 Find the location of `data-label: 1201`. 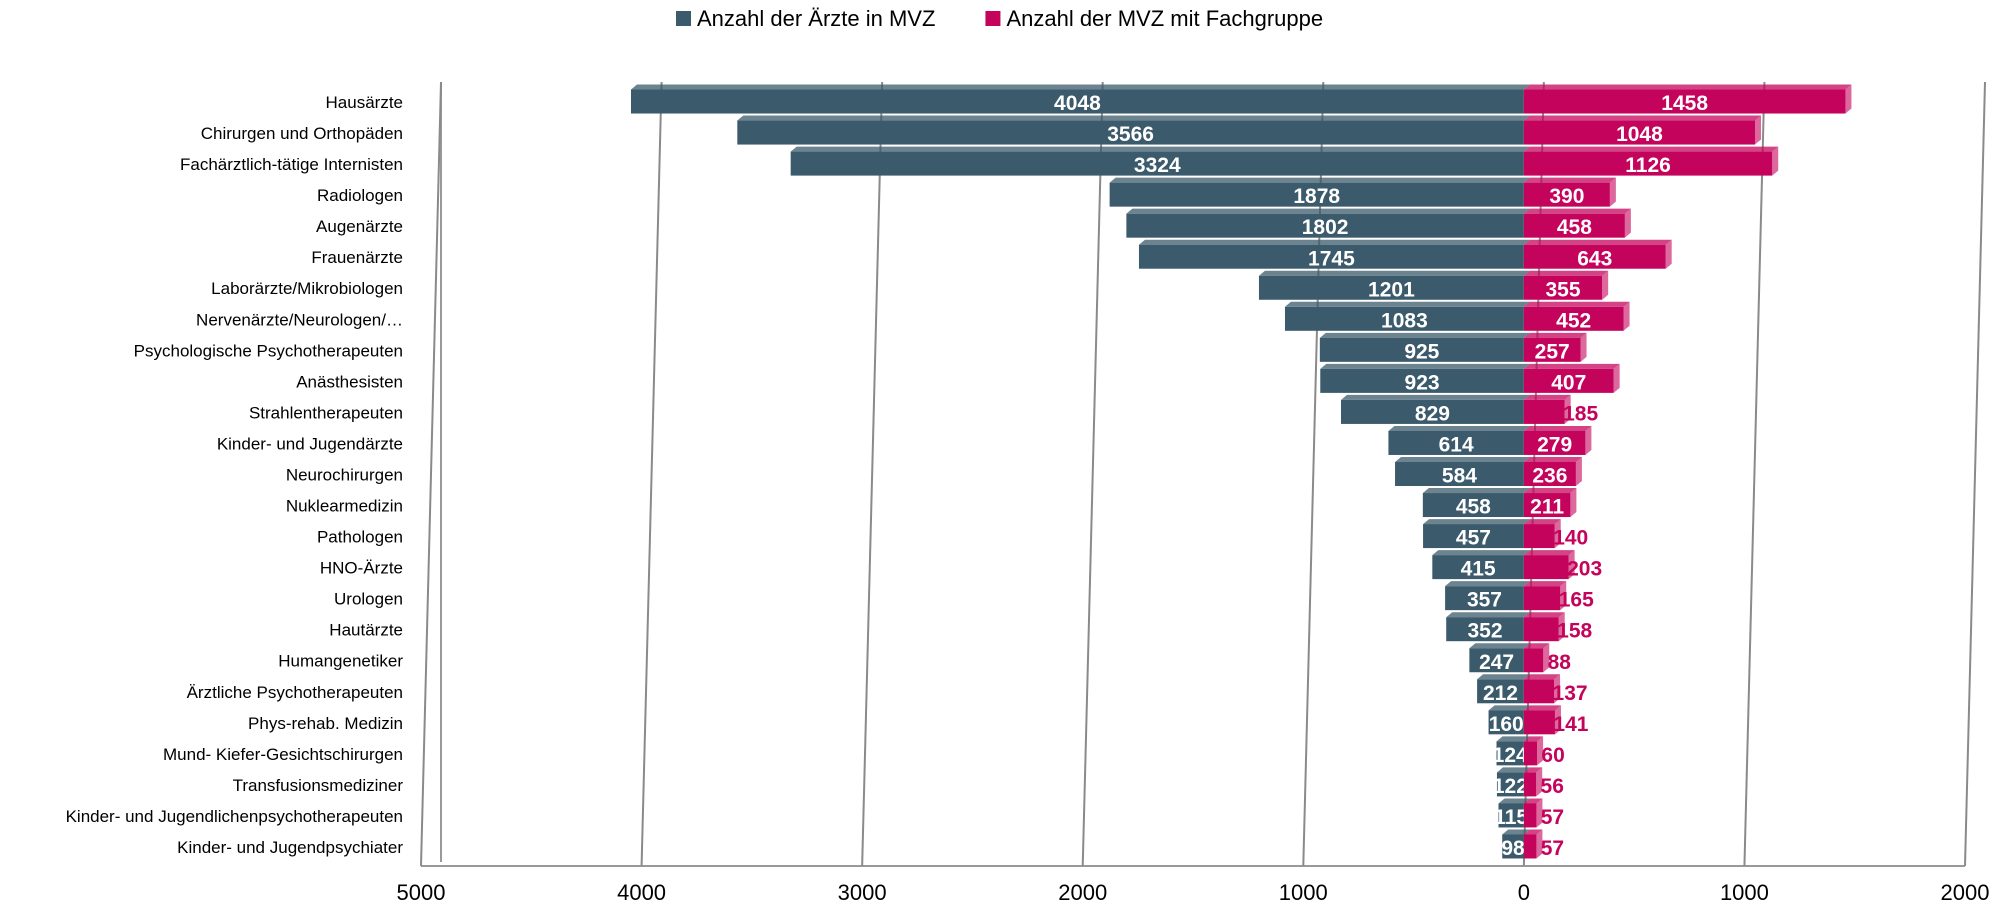

data-label: 1201 is located at coordinates (1391, 289).